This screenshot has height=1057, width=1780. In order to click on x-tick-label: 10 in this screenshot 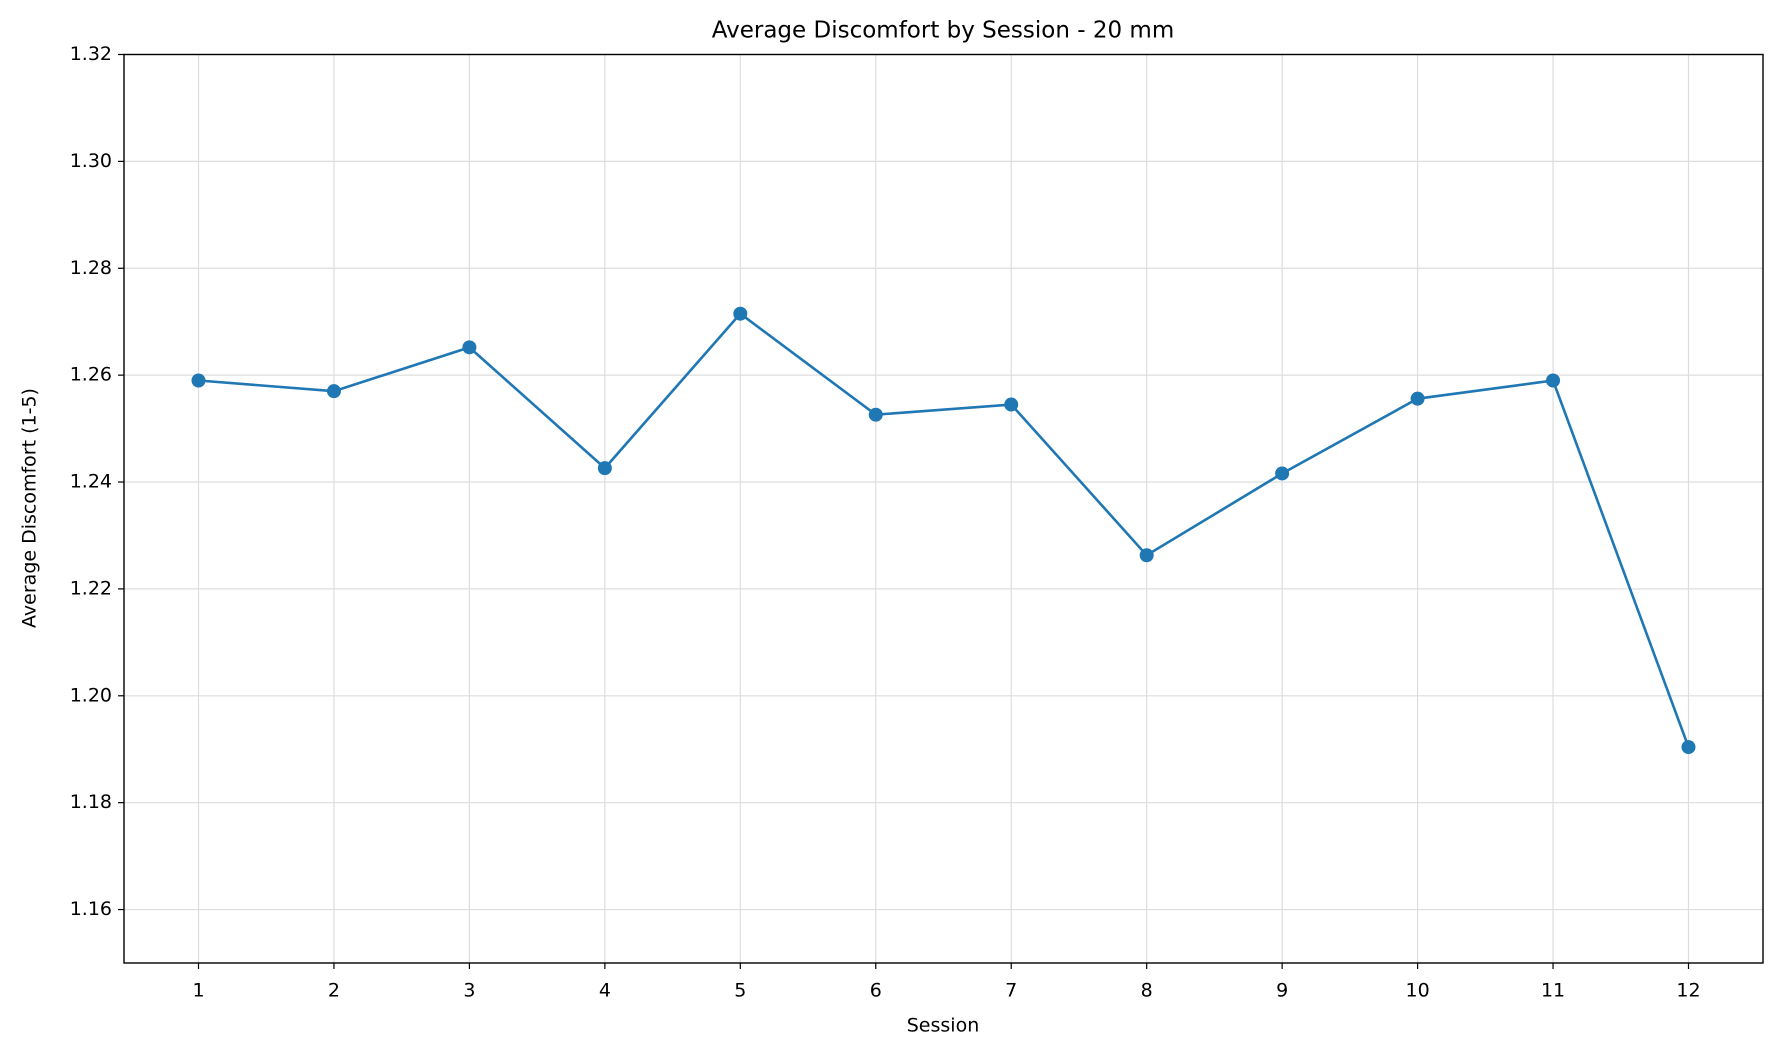, I will do `click(1417, 991)`.